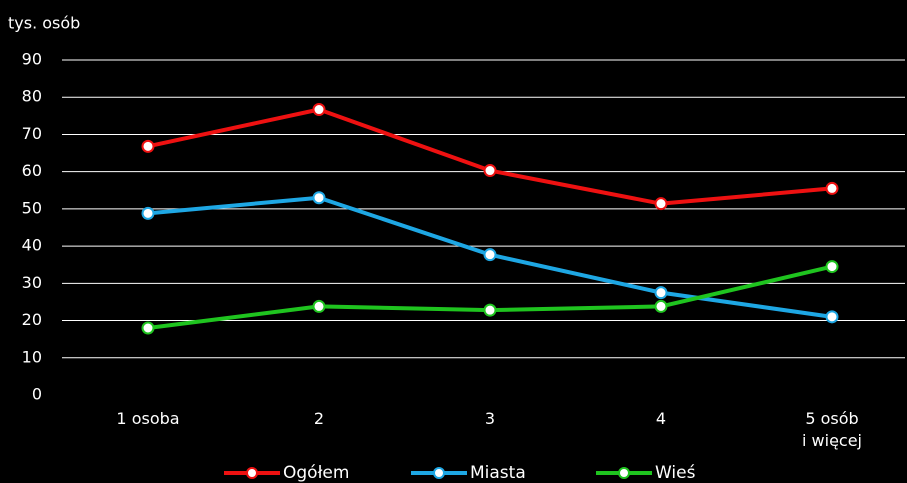 The image size is (907, 483). What do you see at coordinates (32, 319) in the screenshot?
I see `y-tick-label: 20` at bounding box center [32, 319].